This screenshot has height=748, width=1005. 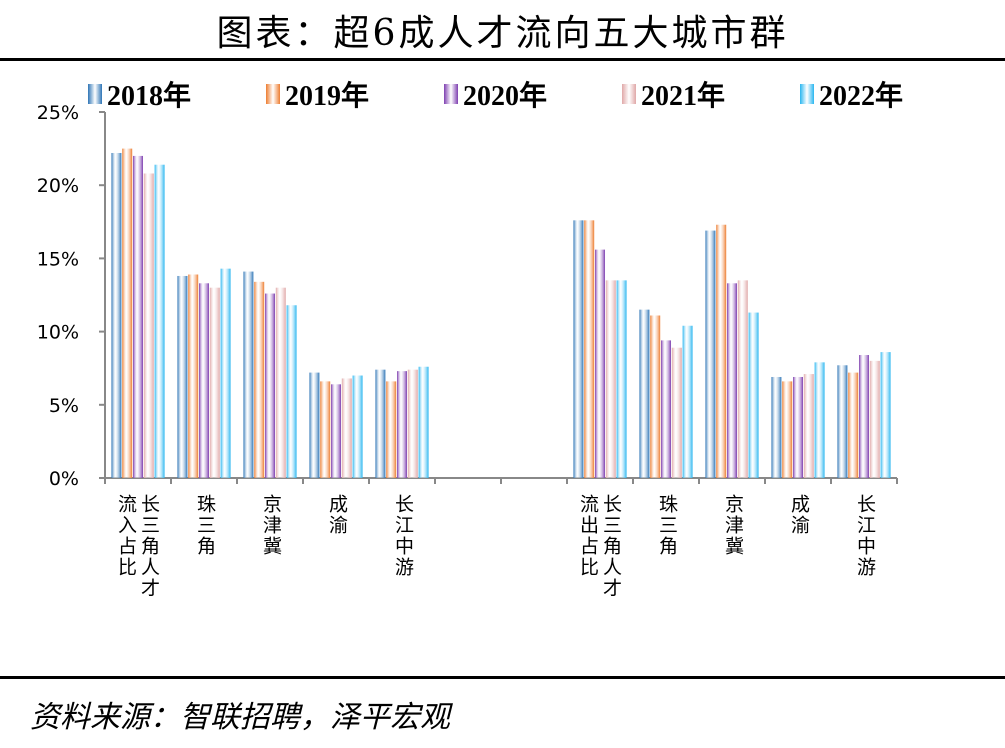 I want to click on title-divider, so click(x=502, y=59).